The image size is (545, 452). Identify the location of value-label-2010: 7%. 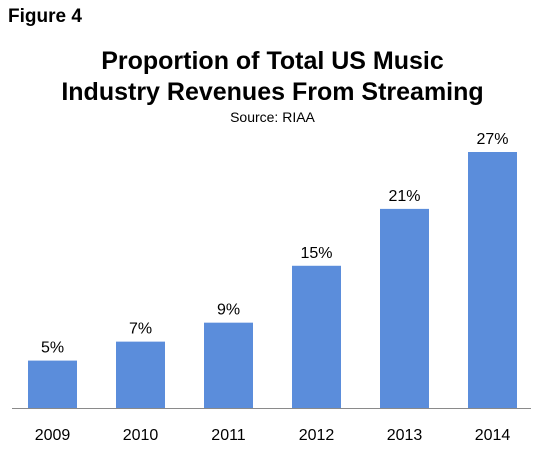
(140, 329).